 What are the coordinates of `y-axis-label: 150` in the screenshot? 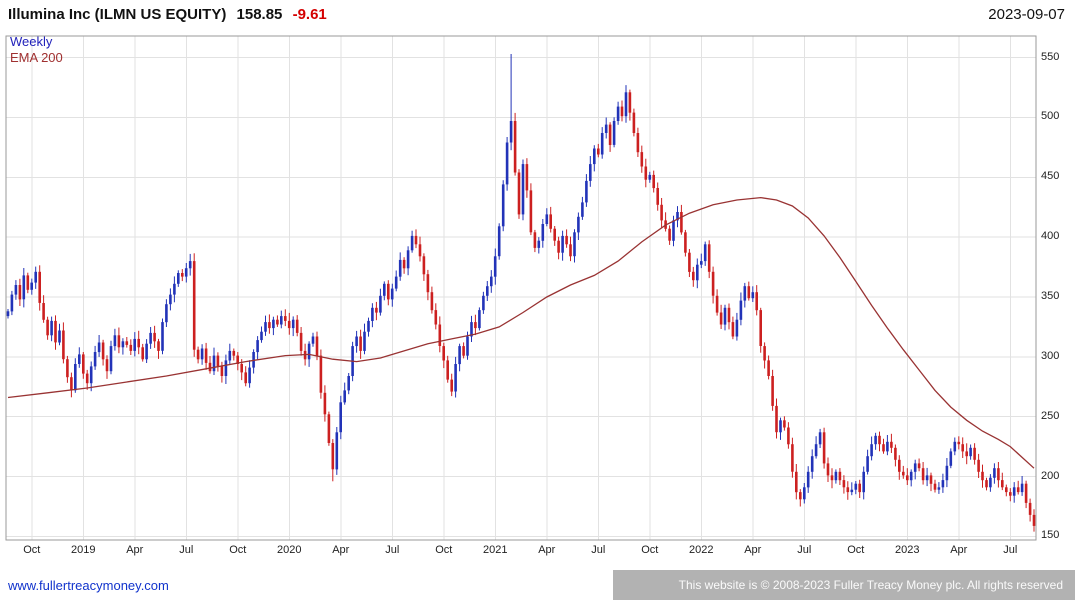 It's located at (1050, 535).